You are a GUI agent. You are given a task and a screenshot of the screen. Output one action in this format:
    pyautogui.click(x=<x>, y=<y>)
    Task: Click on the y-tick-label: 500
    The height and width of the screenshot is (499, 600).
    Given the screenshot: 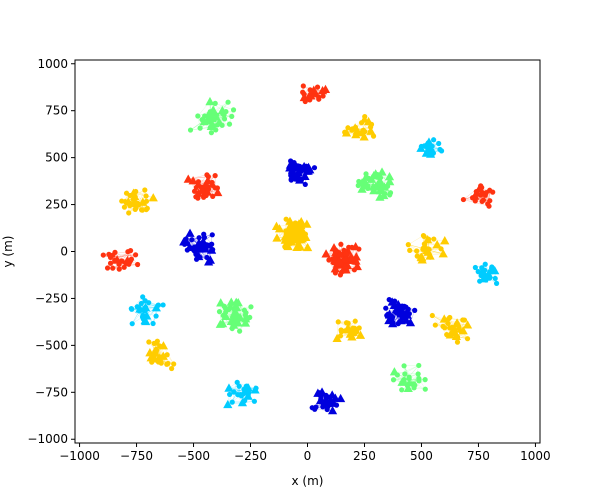 What is the action you would take?
    pyautogui.click(x=56, y=158)
    